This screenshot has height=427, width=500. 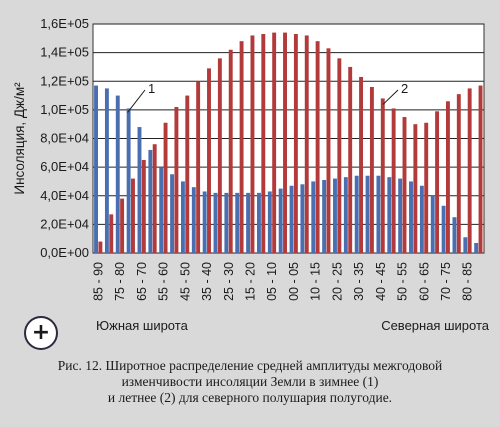 I want to click on y-tick-label: 1,4E+05, so click(x=64, y=52).